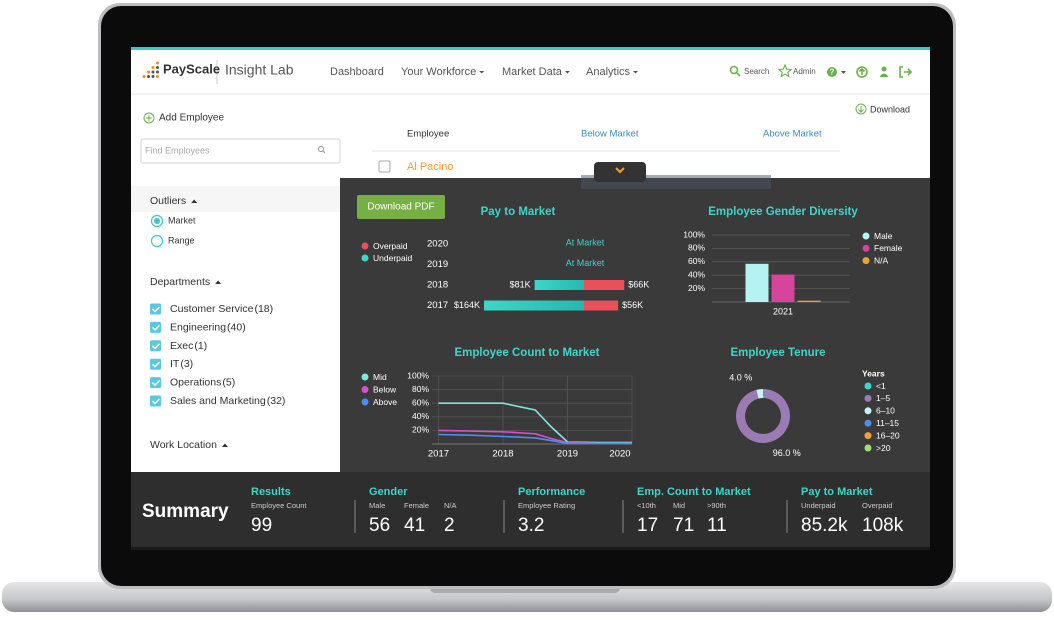 The image size is (1054, 628). I want to click on category-label: 2018, so click(437, 285).